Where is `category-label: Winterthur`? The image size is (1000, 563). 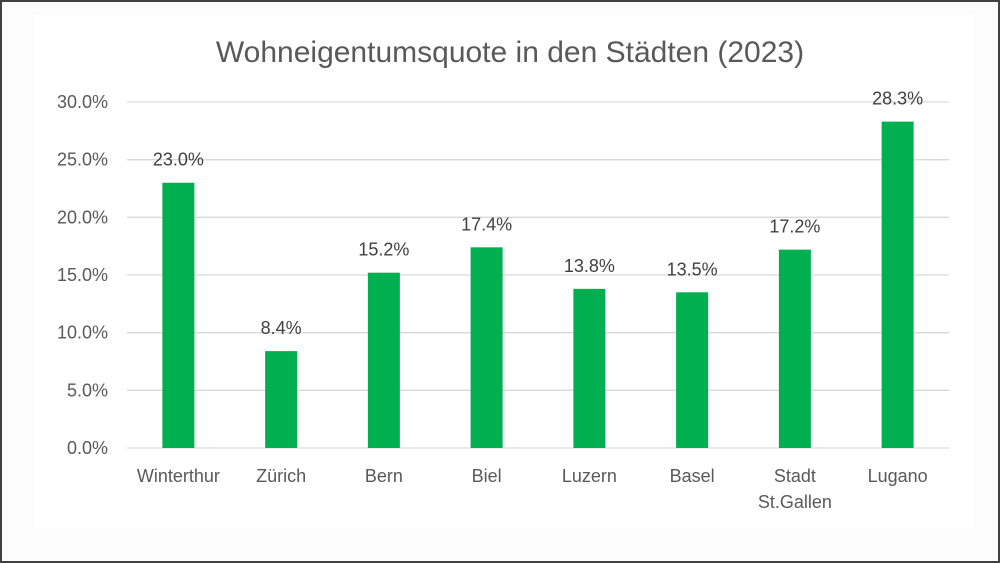 category-label: Winterthur is located at coordinates (178, 476).